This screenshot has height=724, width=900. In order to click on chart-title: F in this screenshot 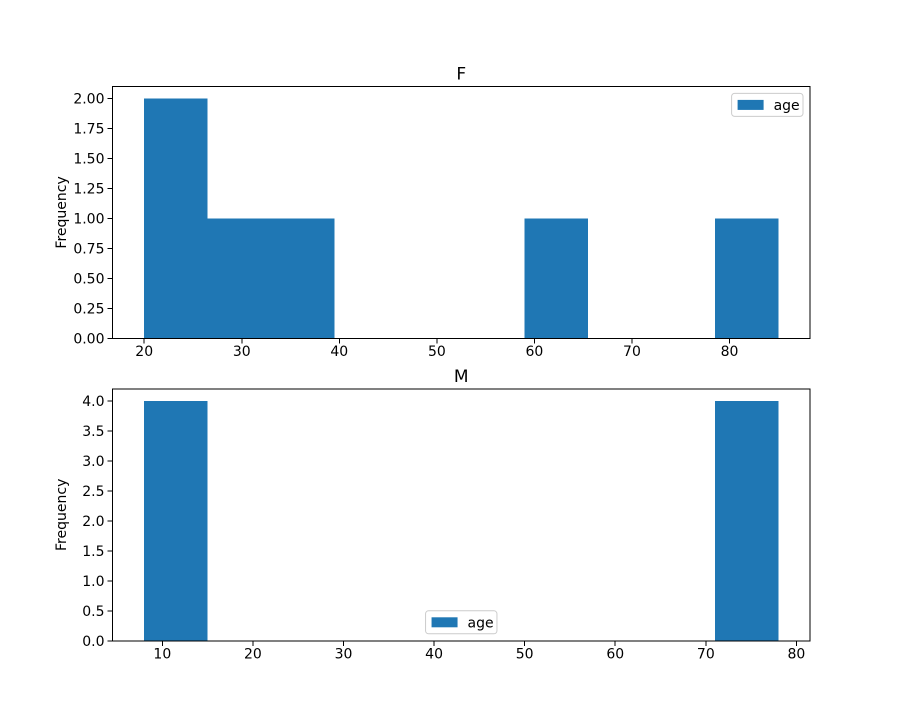, I will do `click(461, 74)`.